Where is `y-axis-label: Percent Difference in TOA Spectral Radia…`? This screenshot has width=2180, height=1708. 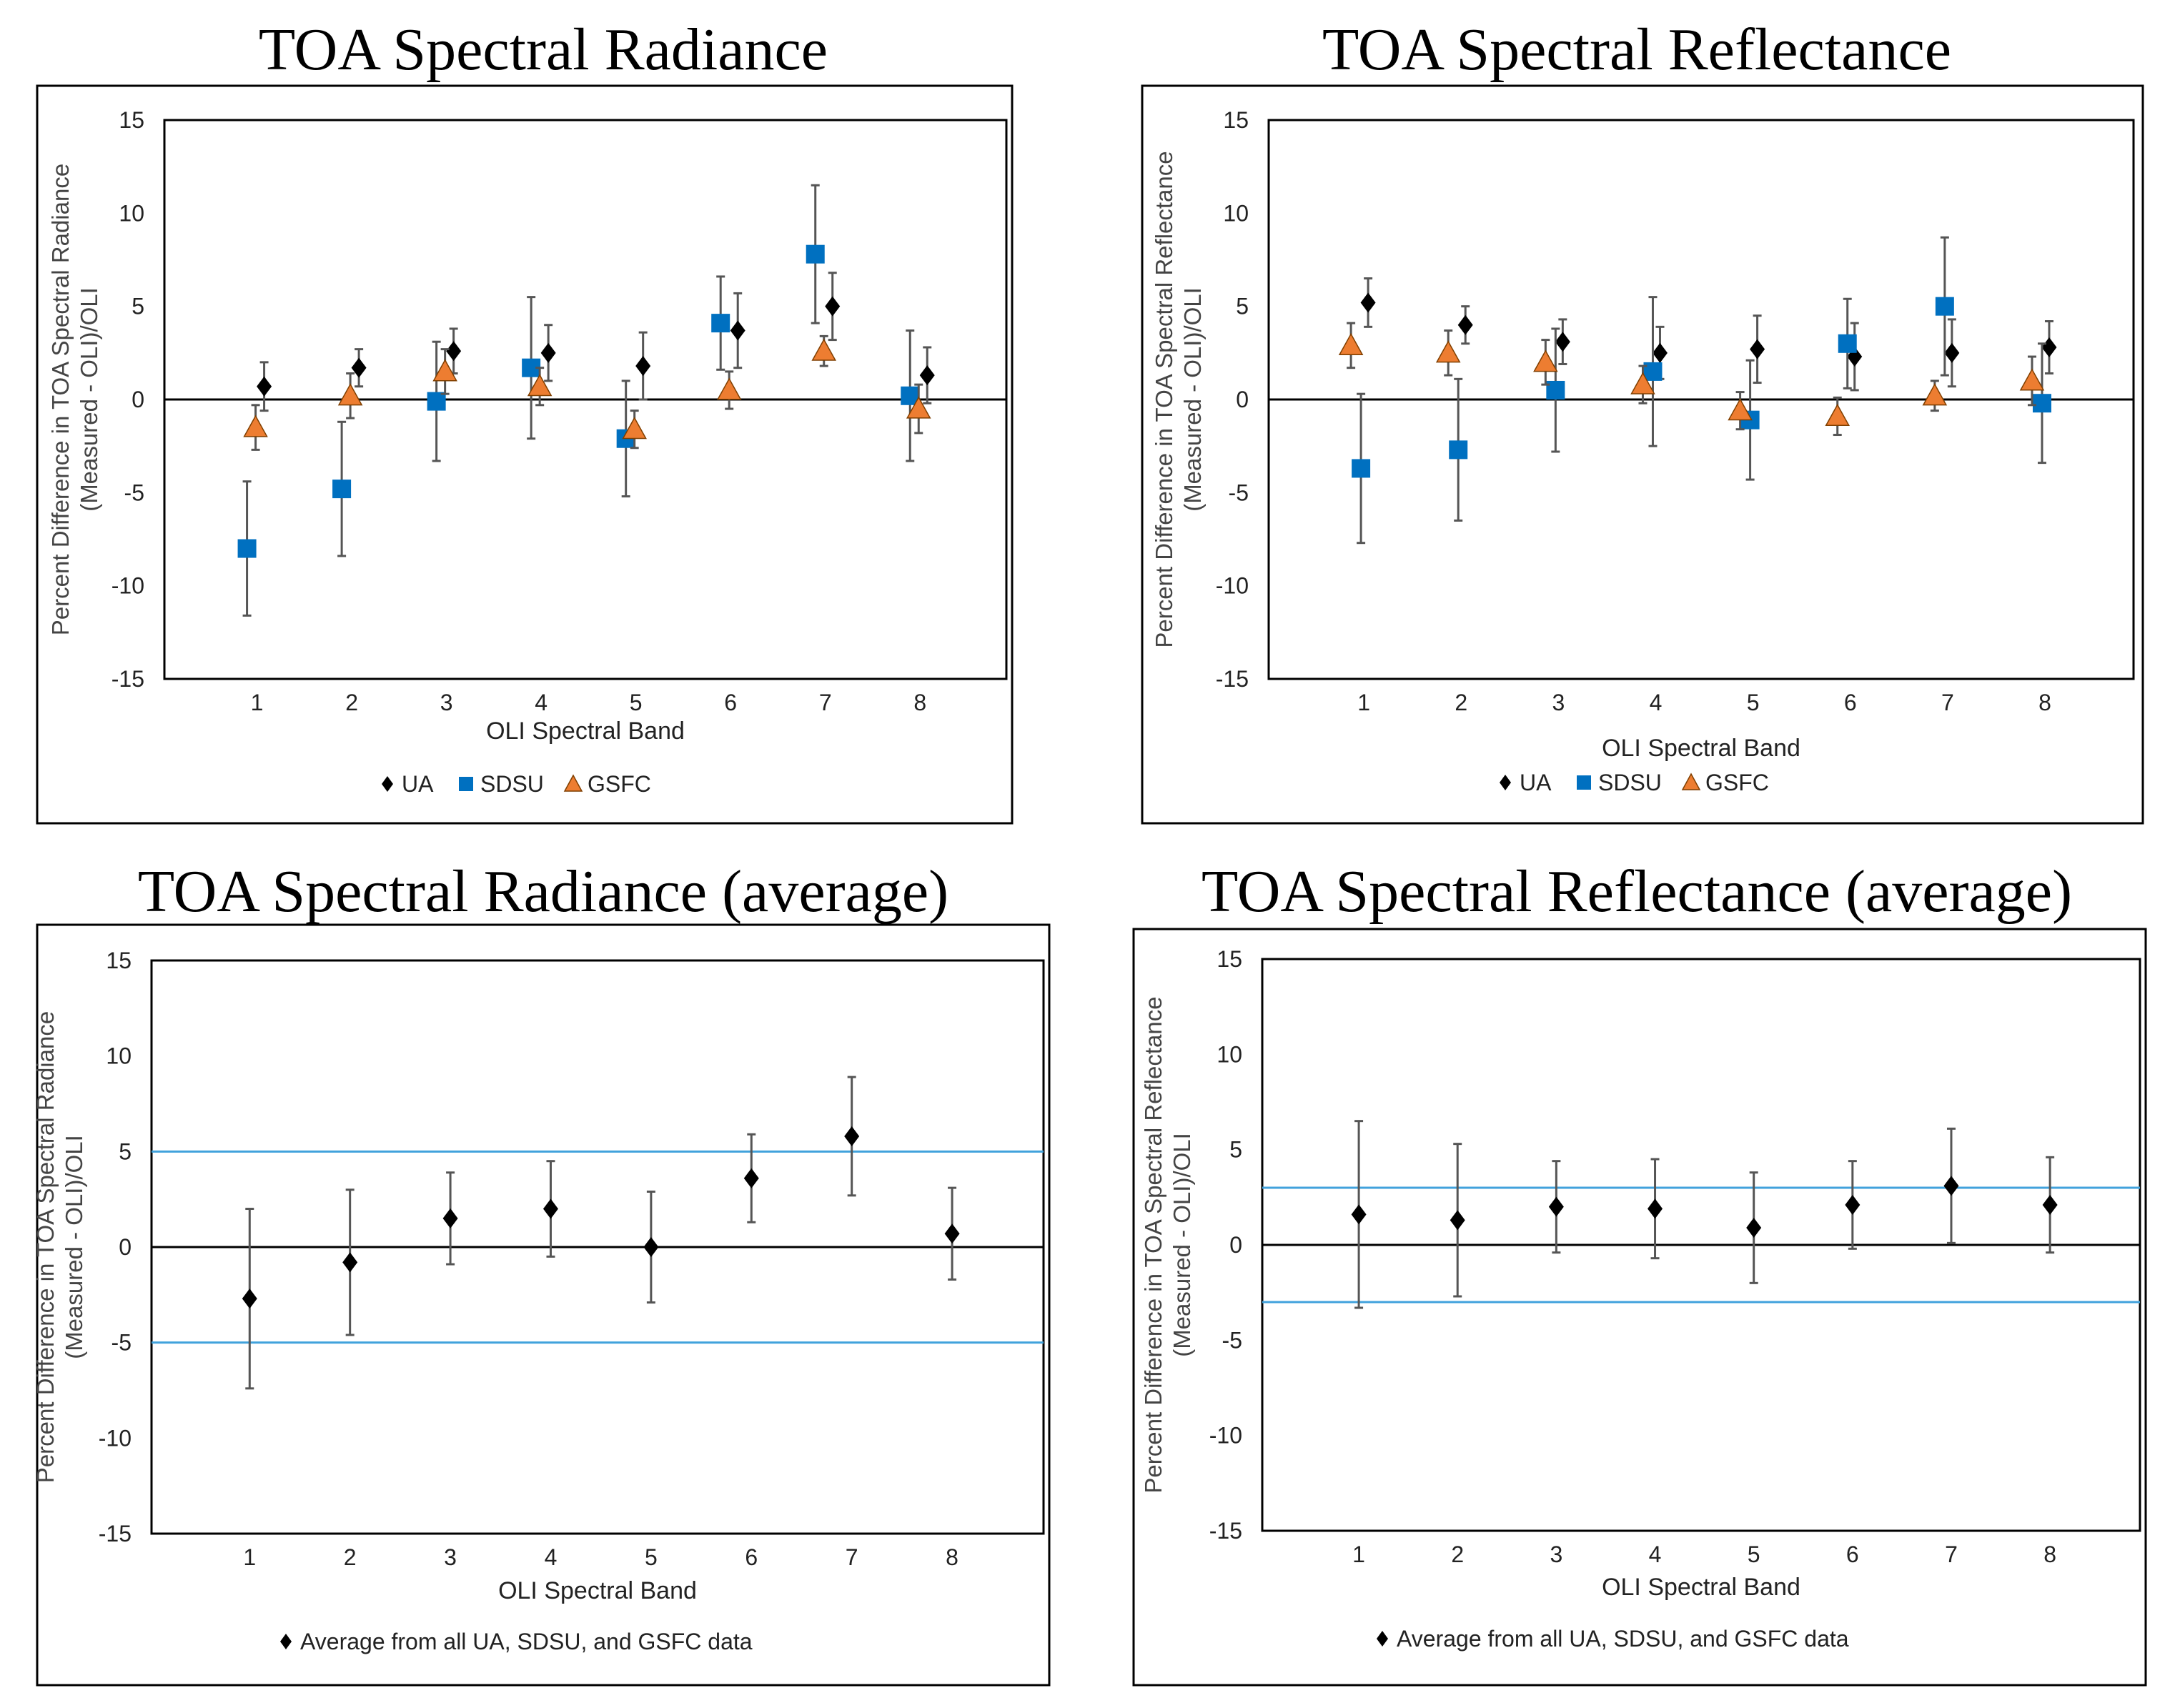 y-axis-label: Percent Difference in TOA Spectral Radia… is located at coordinates (74, 399).